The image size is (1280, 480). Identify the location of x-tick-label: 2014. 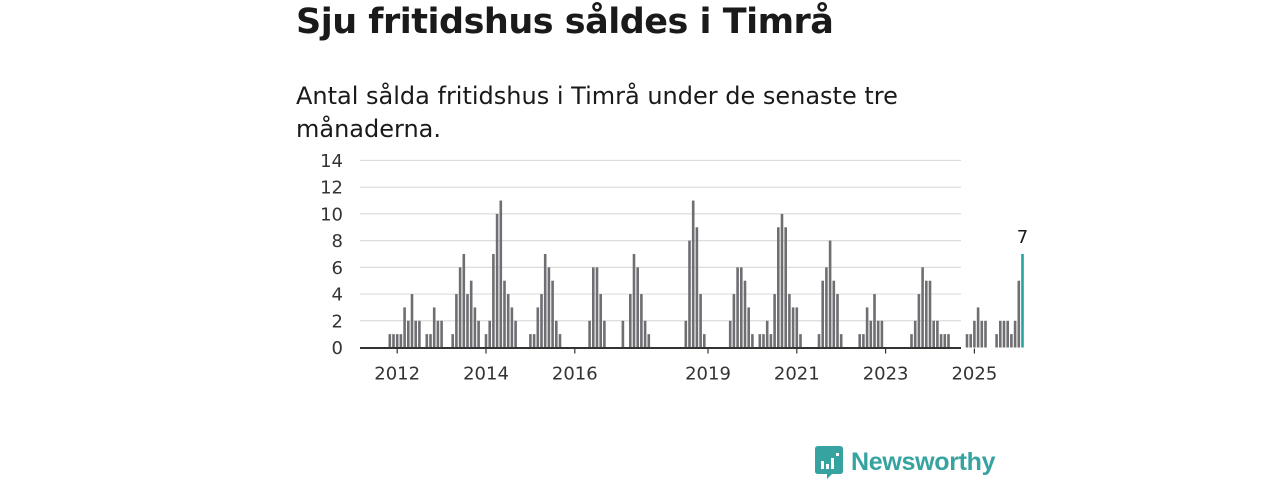
(486, 374).